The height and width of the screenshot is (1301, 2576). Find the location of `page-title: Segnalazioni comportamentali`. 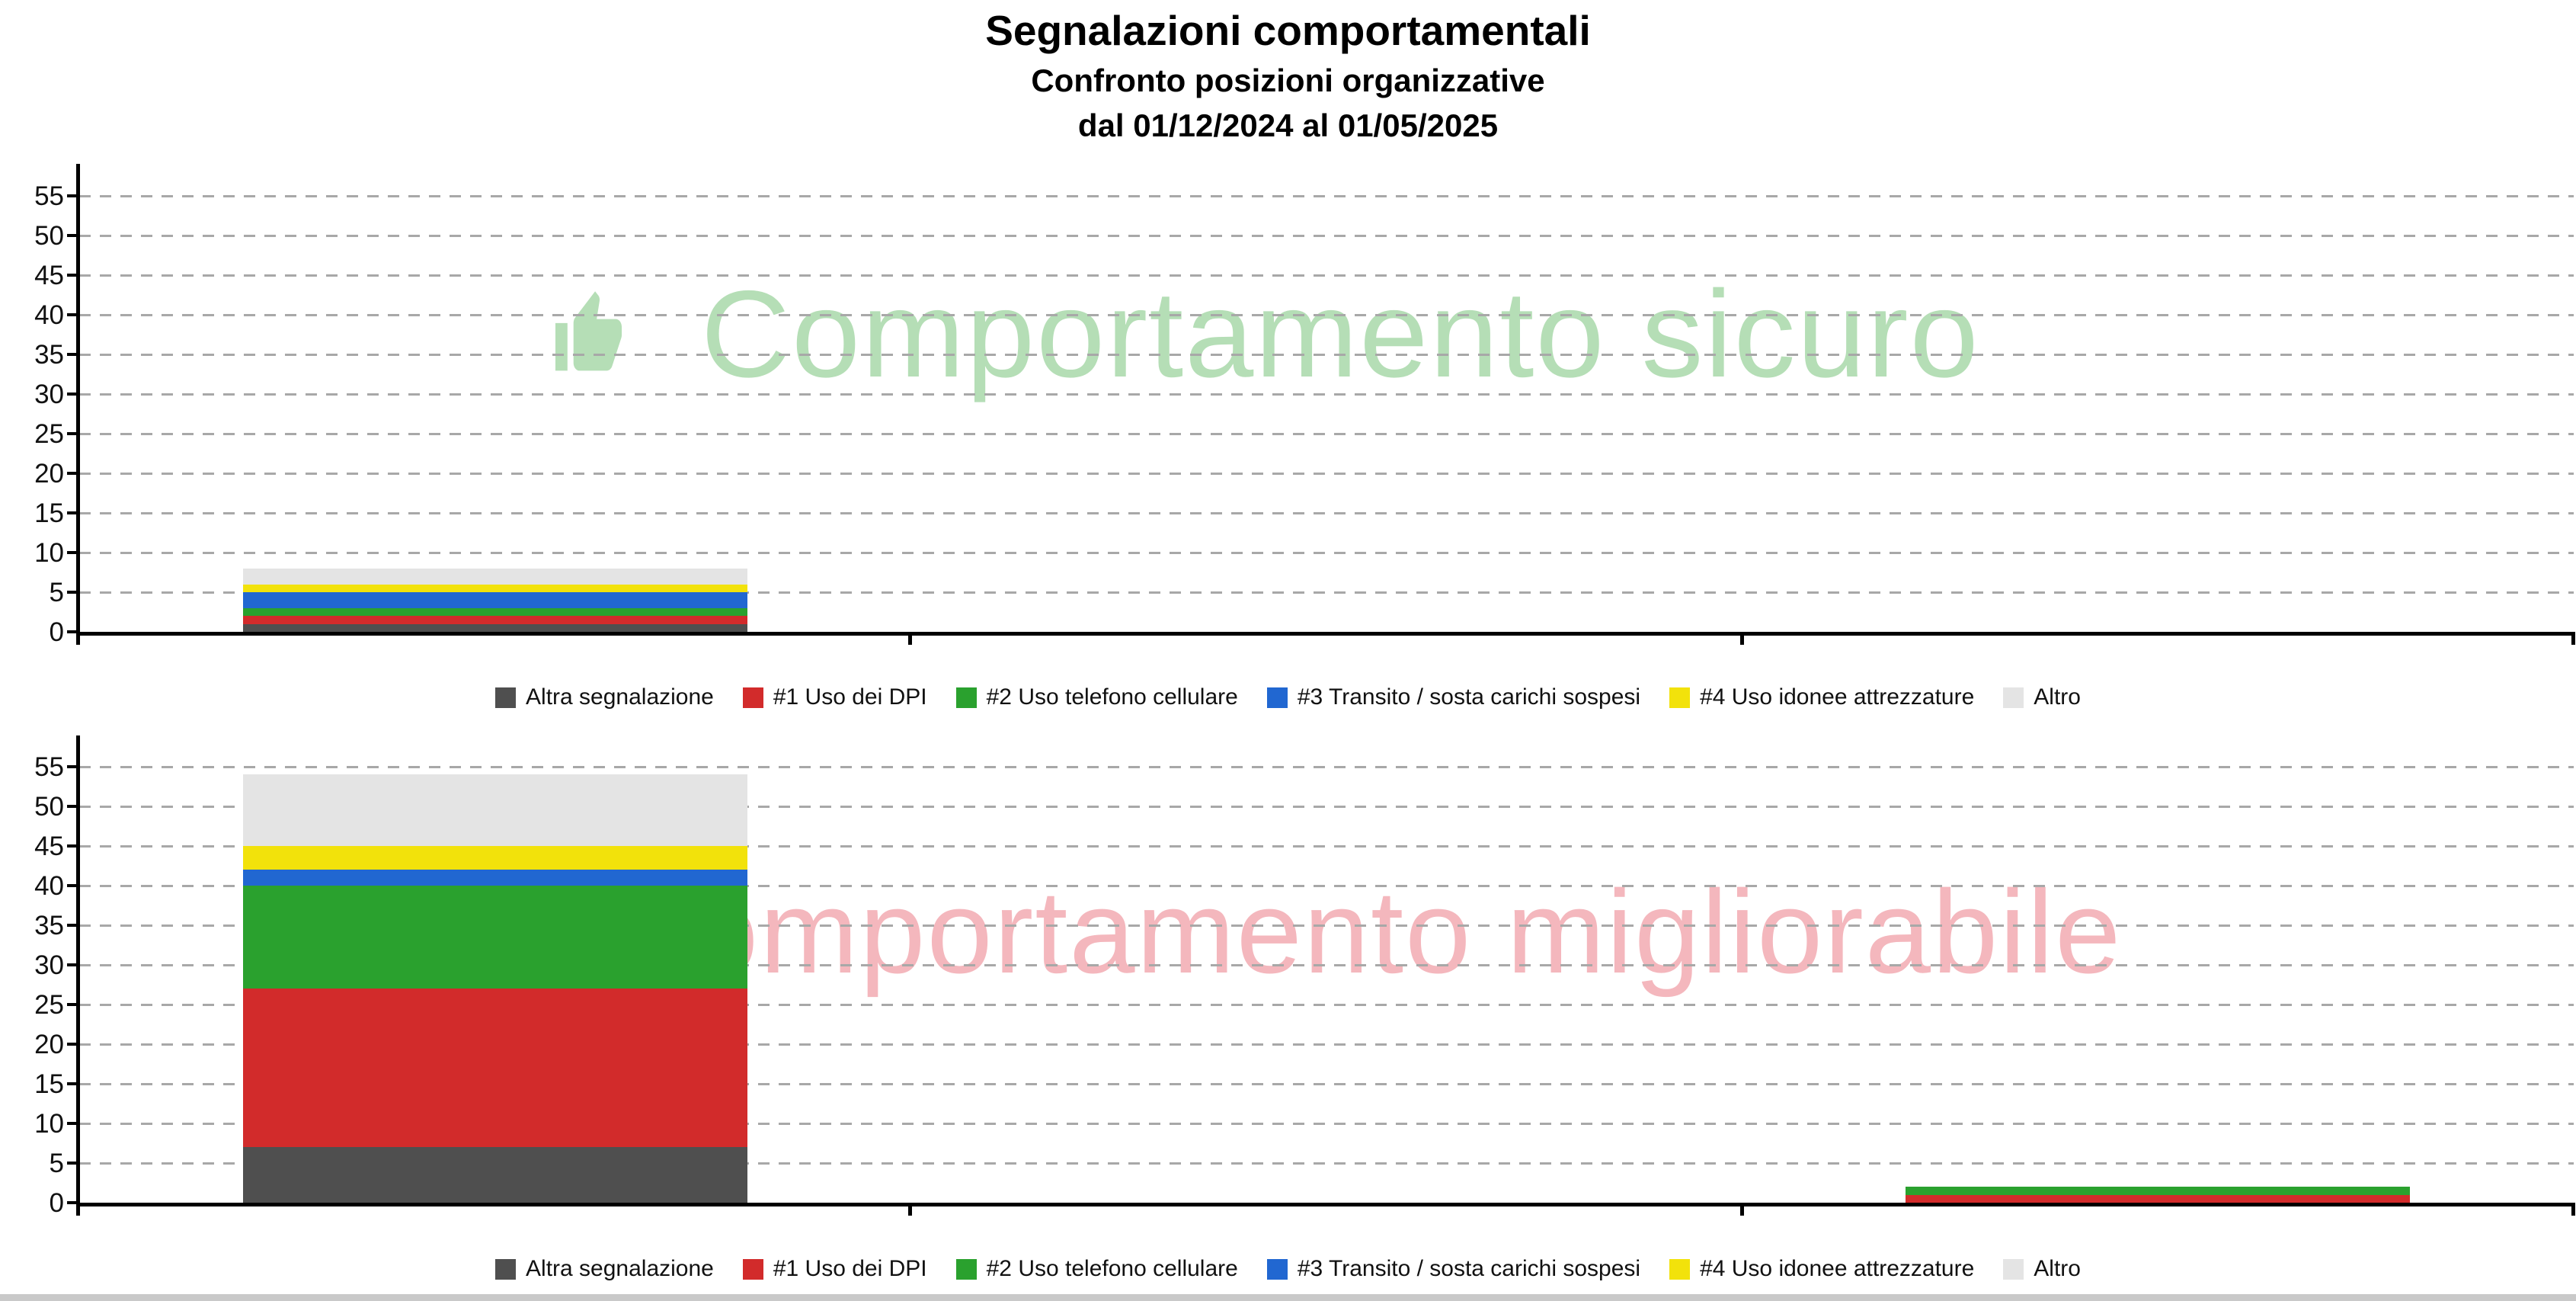

page-title: Segnalazioni comportamentali is located at coordinates (1288, 31).